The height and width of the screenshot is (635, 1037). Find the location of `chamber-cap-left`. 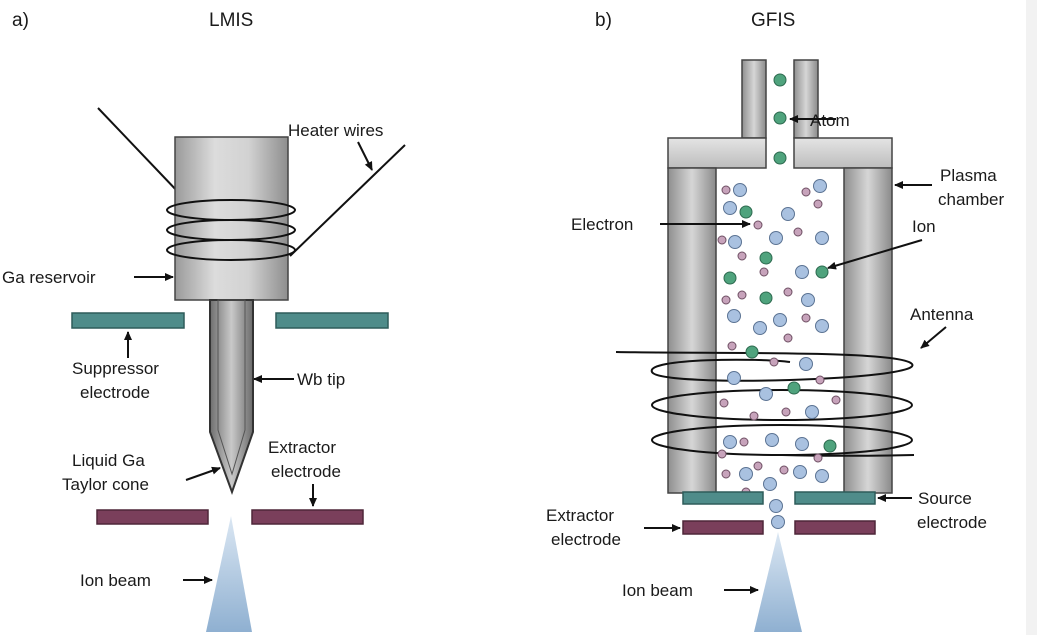

chamber-cap-left is located at coordinates (717, 153).